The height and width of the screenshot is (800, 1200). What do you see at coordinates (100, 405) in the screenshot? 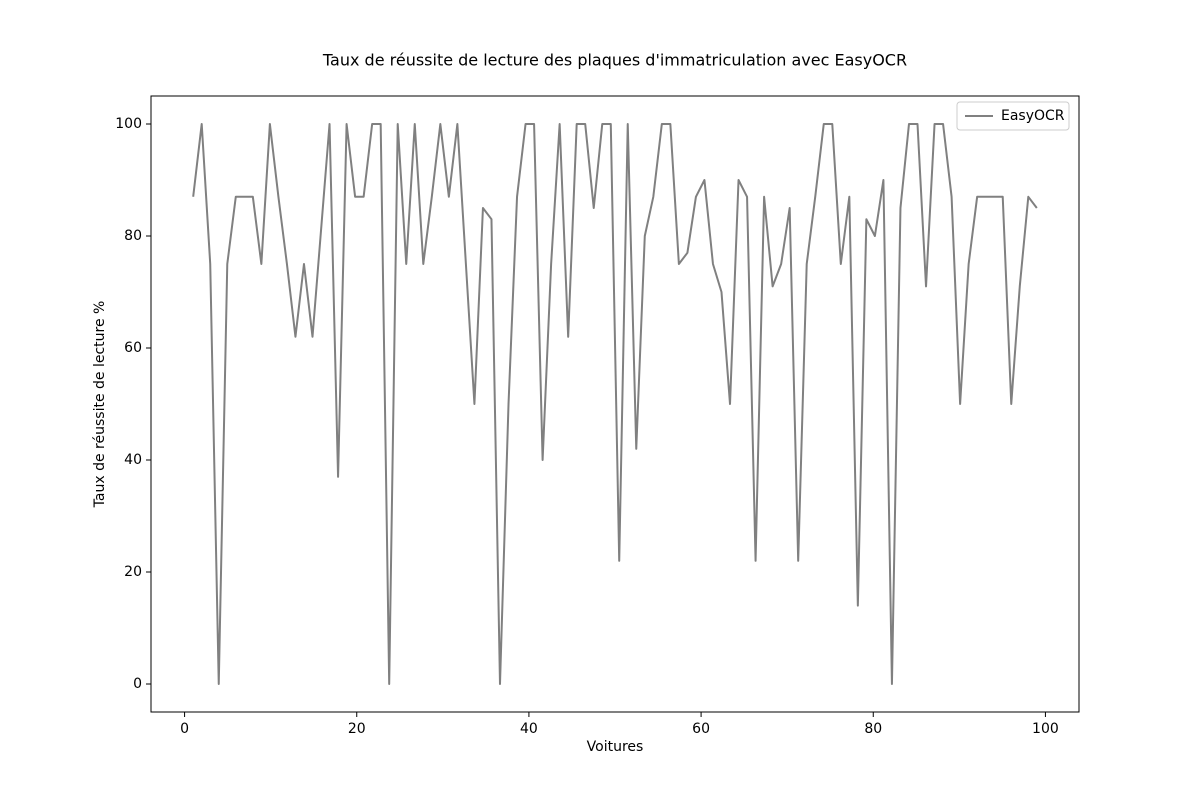
I see `y-axis-label: Taux de réussite de lecture %` at bounding box center [100, 405].